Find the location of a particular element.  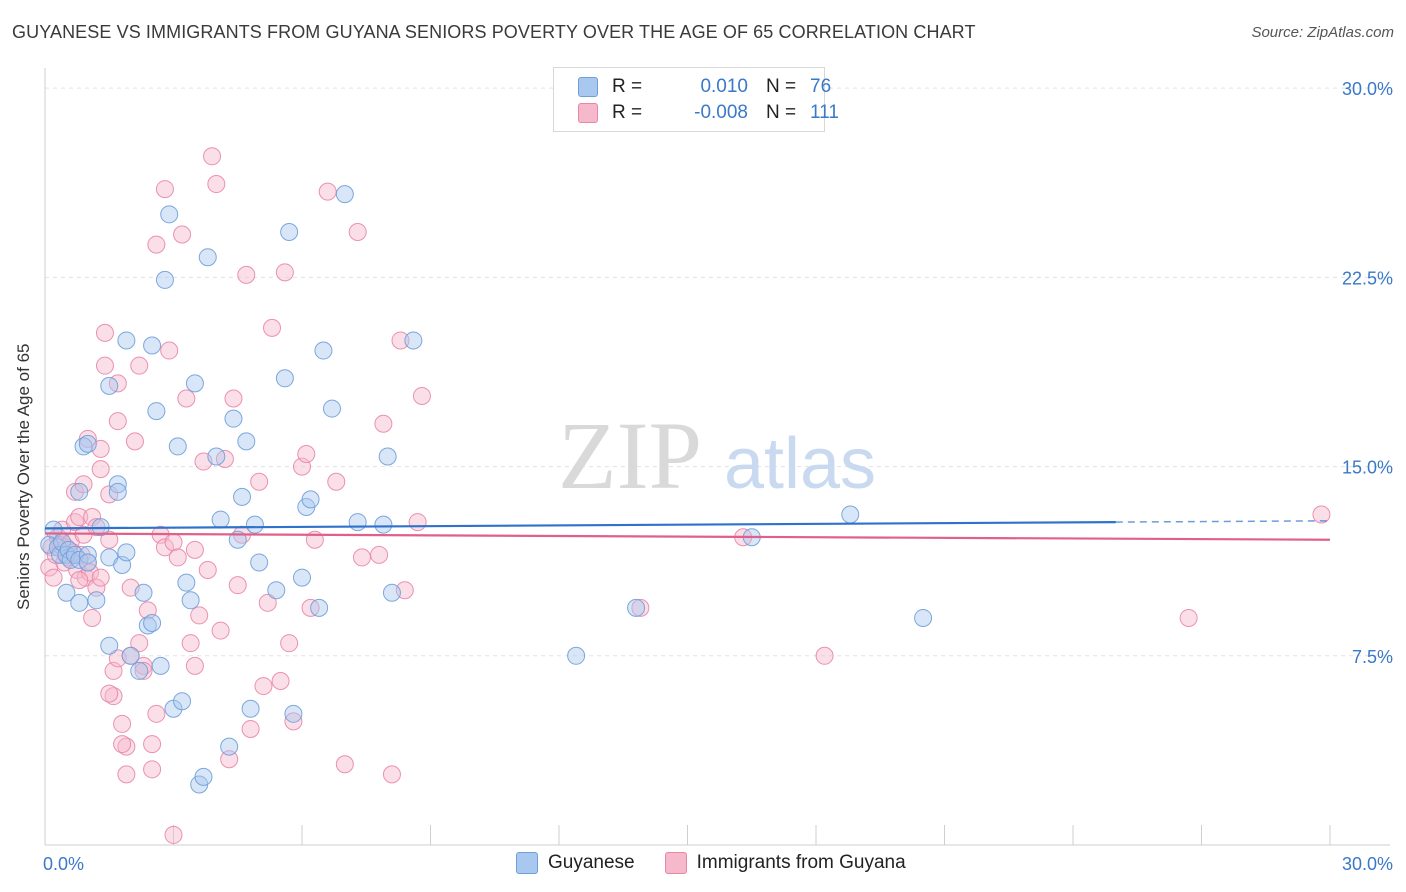

legend-swatch-pink is located at coordinates (588, 113).